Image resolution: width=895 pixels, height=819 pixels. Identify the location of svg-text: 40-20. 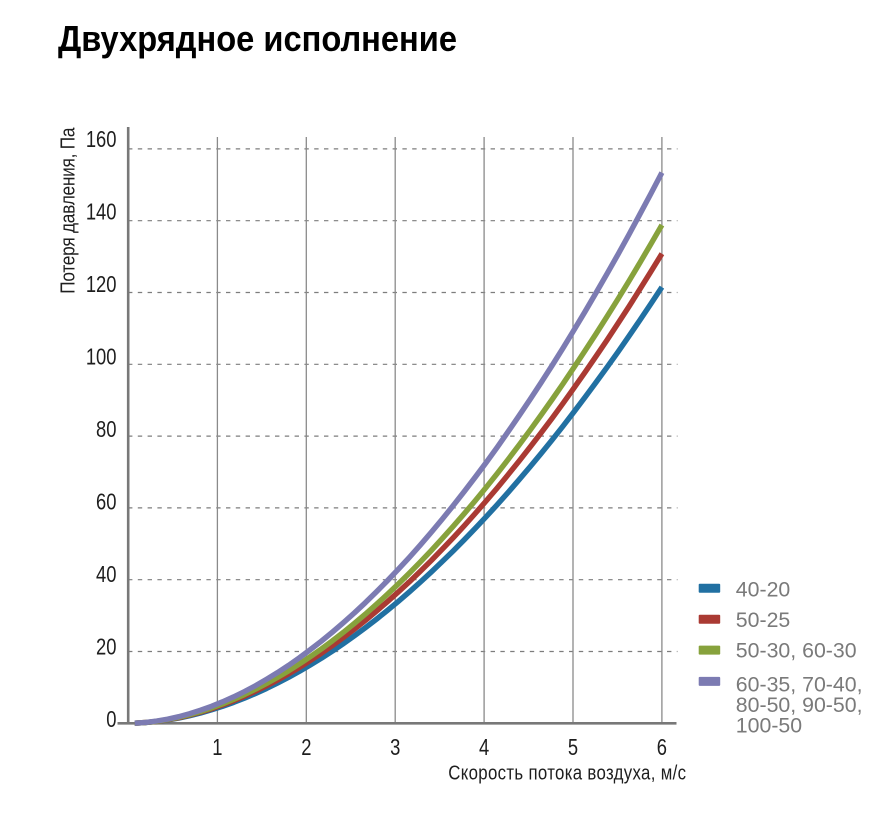
(763, 589).